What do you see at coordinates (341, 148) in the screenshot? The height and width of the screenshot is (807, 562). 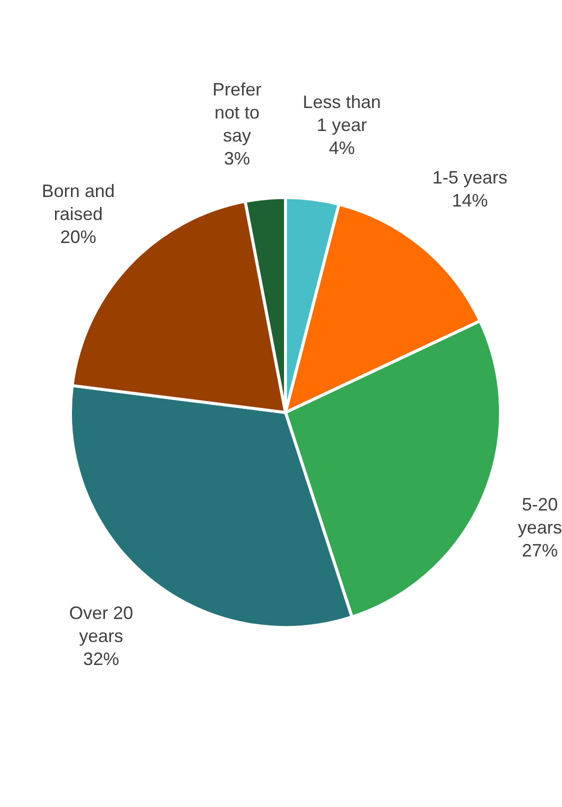 I see `data-label: 4%` at bounding box center [341, 148].